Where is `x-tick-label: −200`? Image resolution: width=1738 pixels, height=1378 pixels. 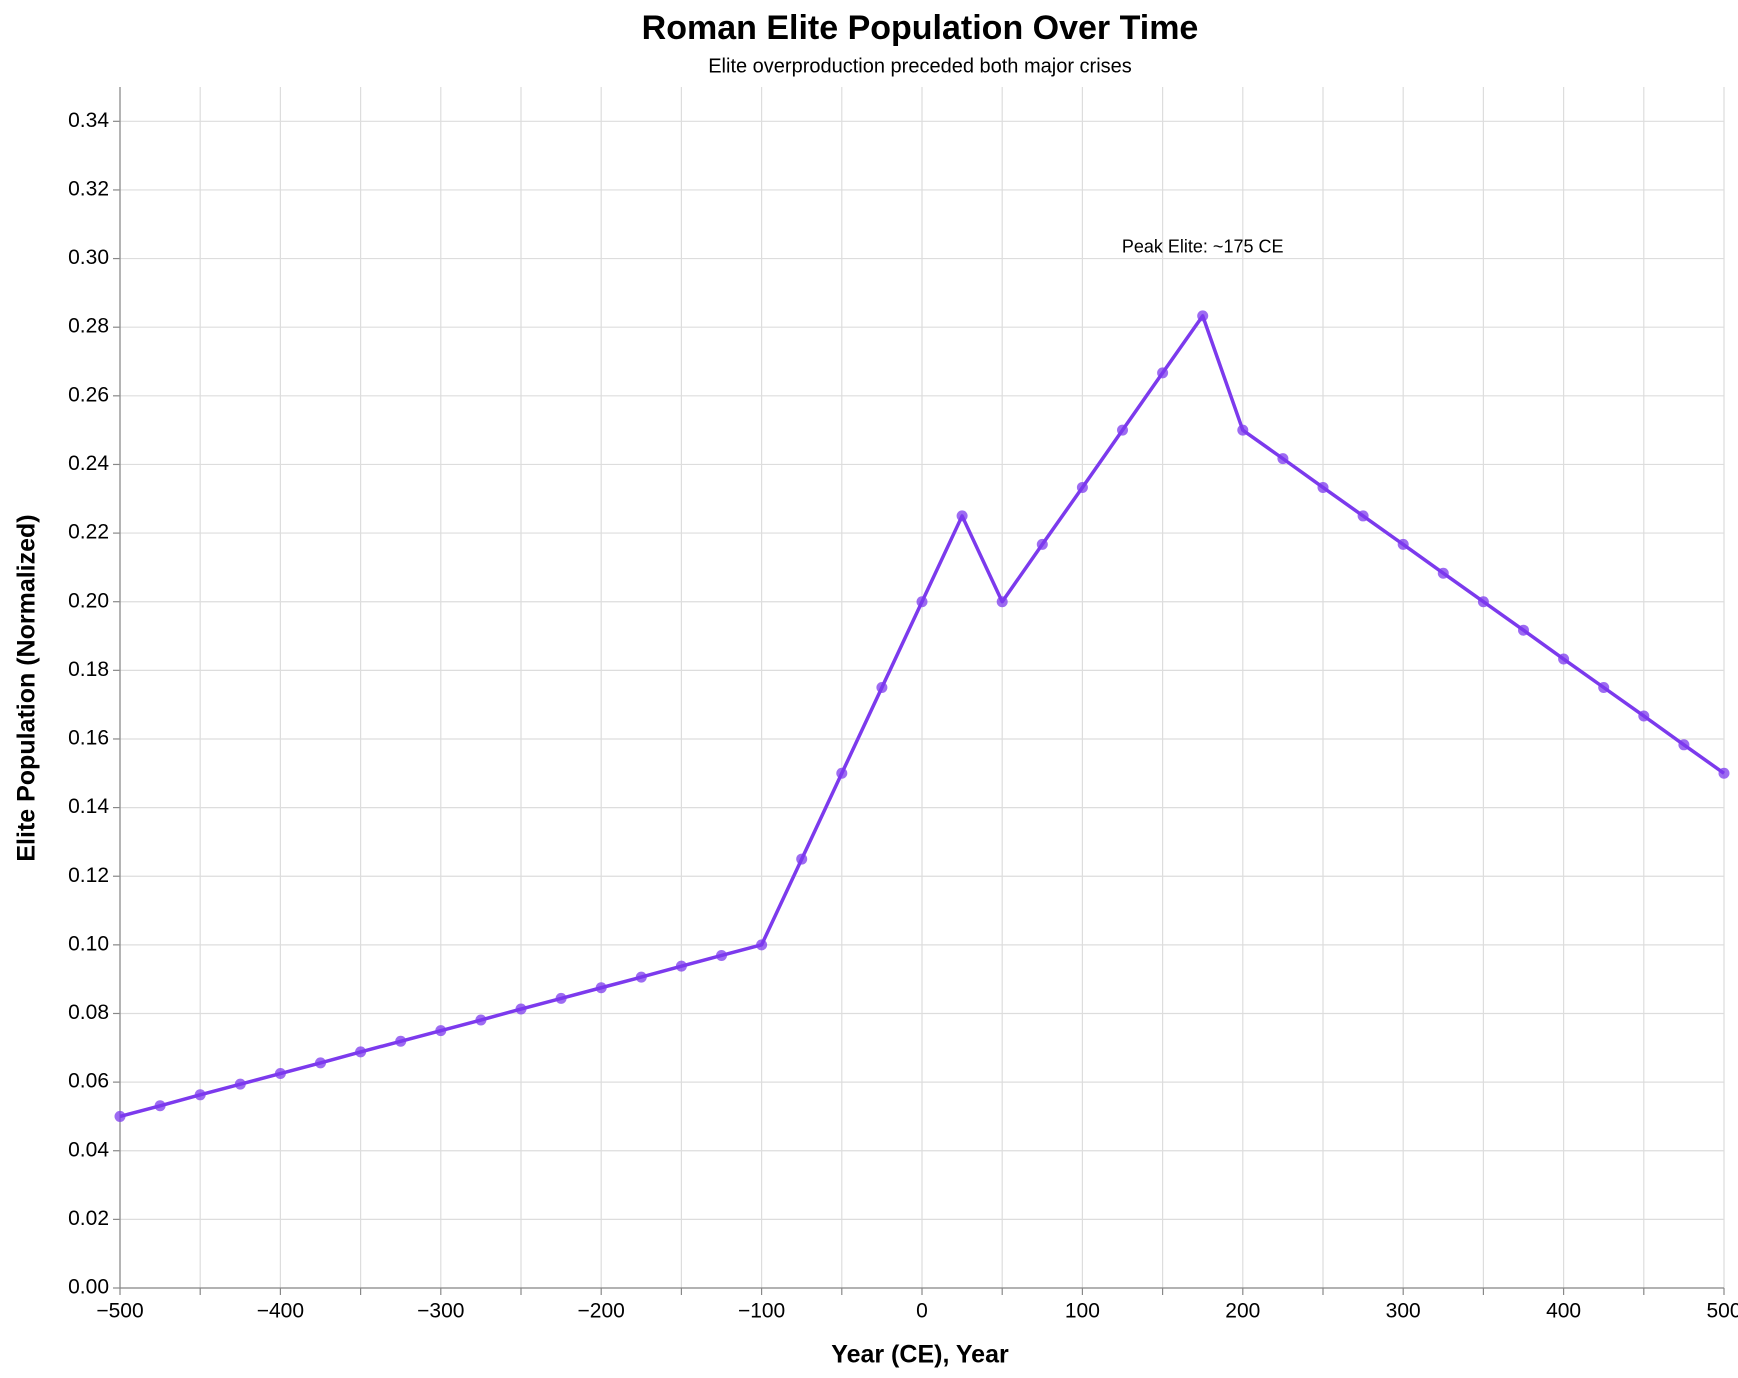 x-tick-label: −200 is located at coordinates (601, 1311).